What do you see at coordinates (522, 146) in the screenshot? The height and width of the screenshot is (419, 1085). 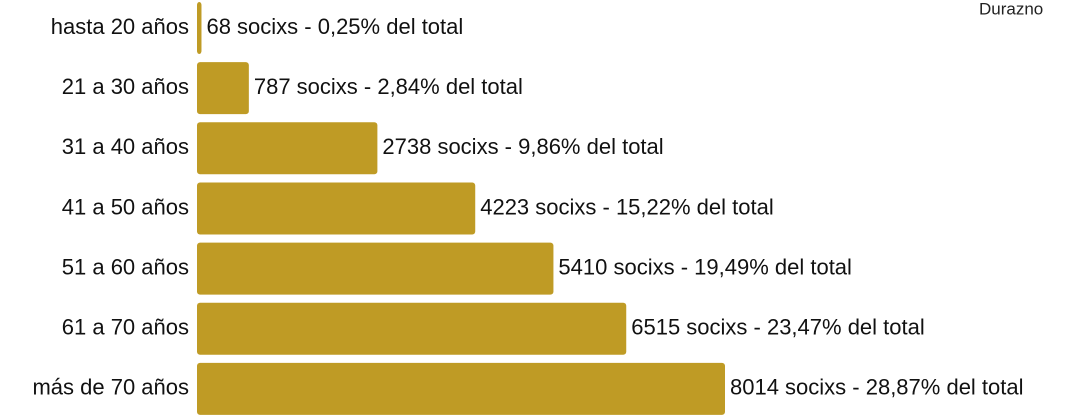 I see `value-label: 2738 socixs - 9,86% del total` at bounding box center [522, 146].